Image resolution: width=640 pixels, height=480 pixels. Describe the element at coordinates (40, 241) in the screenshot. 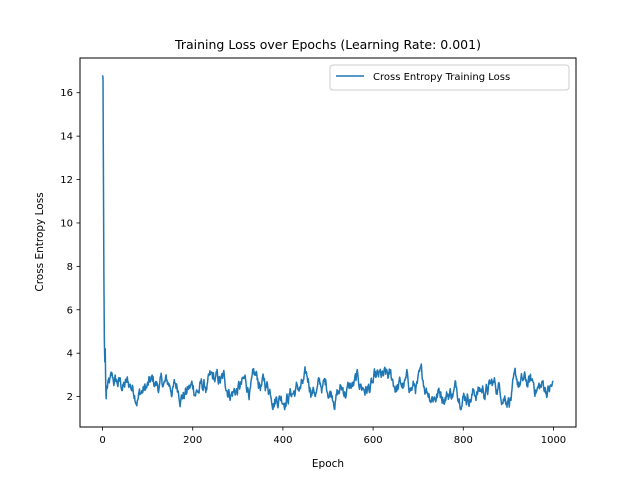

I see `y-axis-label: Cross Entropy Loss` at that location.